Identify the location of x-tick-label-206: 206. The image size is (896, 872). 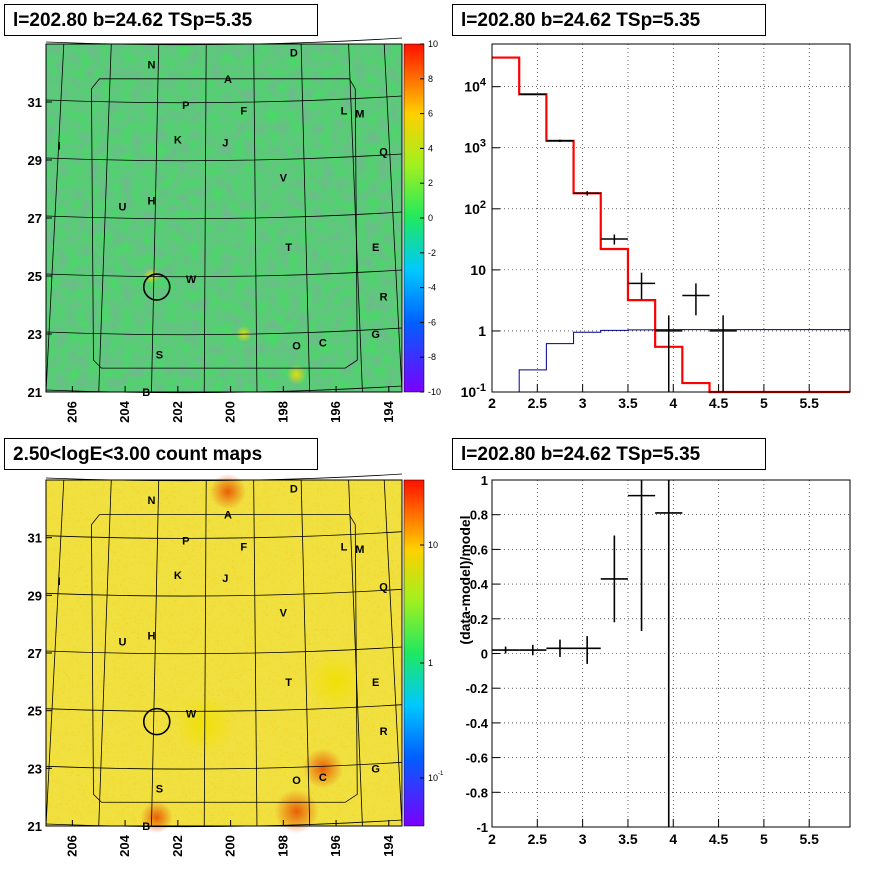
(71, 412).